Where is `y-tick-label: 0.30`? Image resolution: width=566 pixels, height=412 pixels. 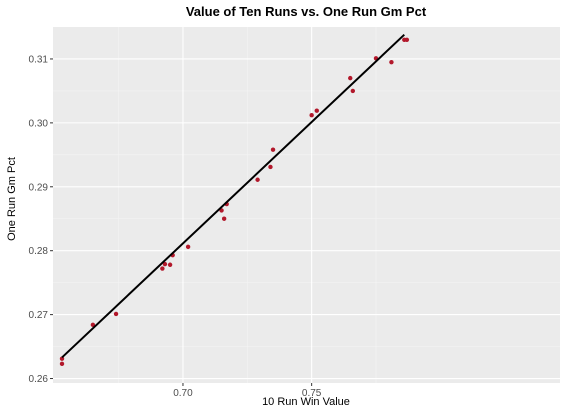 y-tick-label: 0.30 is located at coordinates (39, 123).